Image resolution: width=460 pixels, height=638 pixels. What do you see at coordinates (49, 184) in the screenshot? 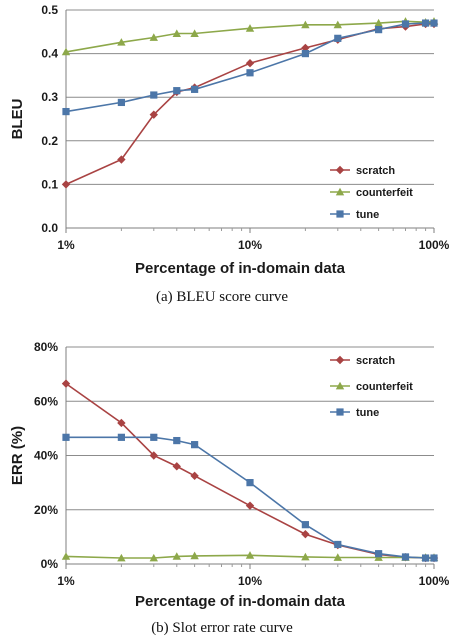
I see `y-tick-label: 0.1` at bounding box center [49, 184].